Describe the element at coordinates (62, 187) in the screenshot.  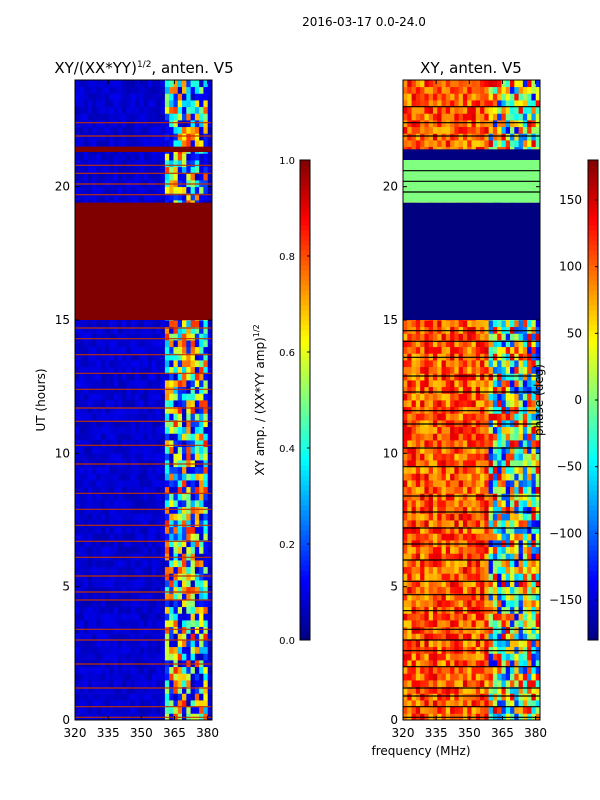
I see `y-tick-label: 20` at that location.